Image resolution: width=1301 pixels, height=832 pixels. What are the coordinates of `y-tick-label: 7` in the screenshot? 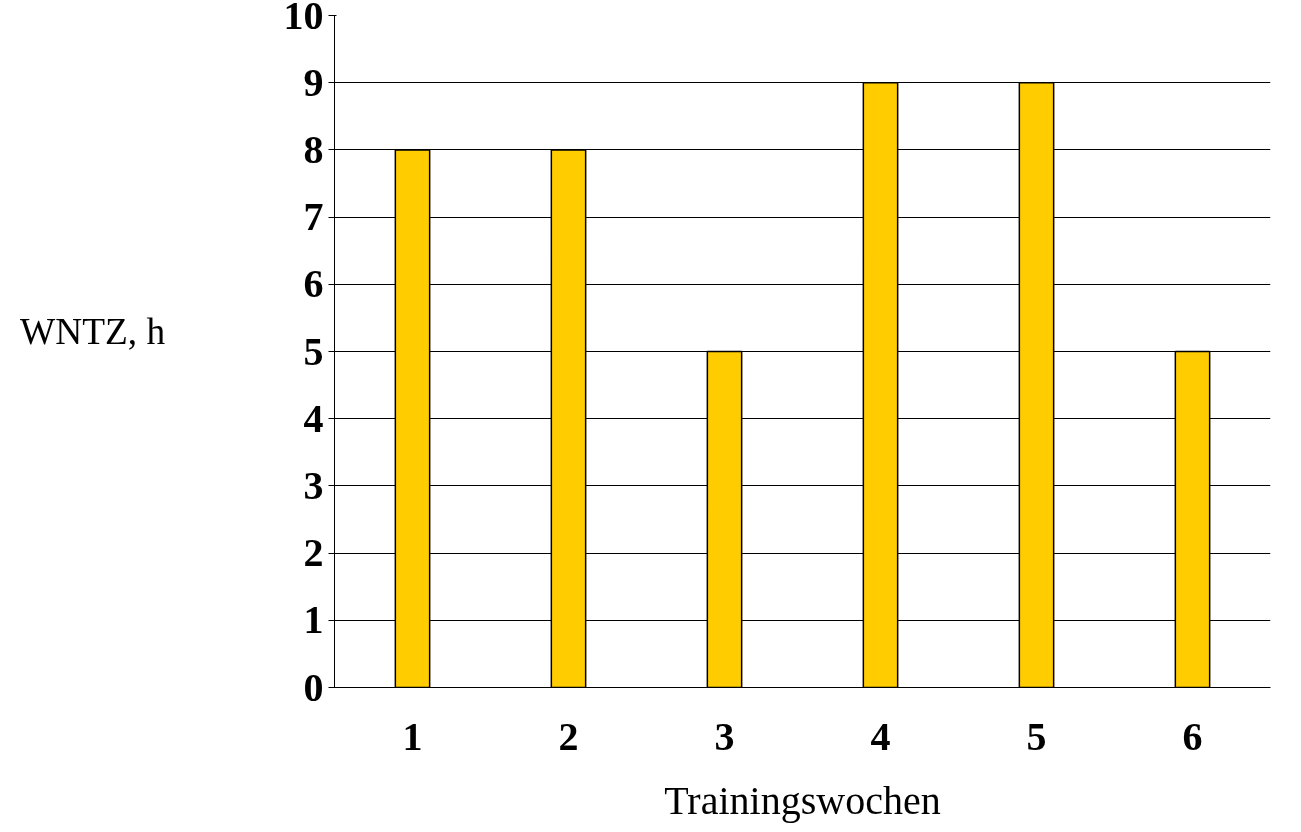 It's located at (313, 217).